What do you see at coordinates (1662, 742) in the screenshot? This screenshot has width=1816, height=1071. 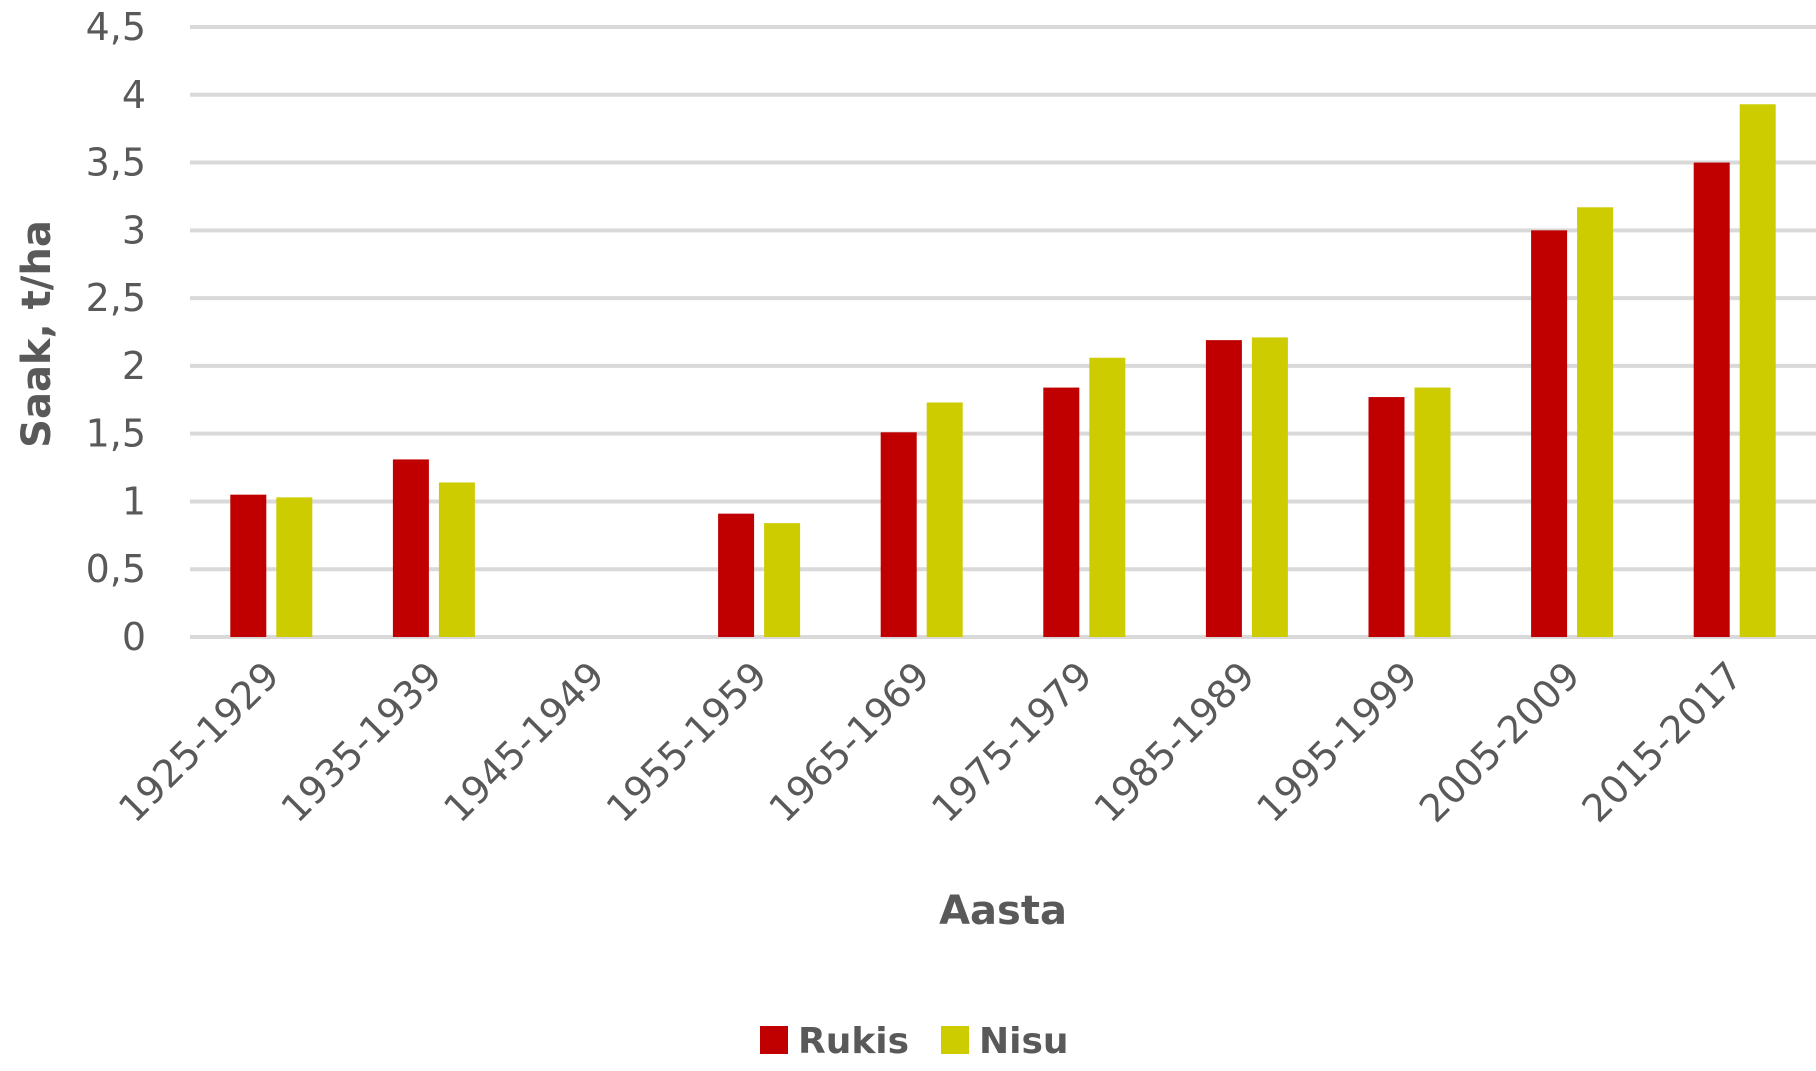 I see `x-tick-label: 2015-2017` at bounding box center [1662, 742].